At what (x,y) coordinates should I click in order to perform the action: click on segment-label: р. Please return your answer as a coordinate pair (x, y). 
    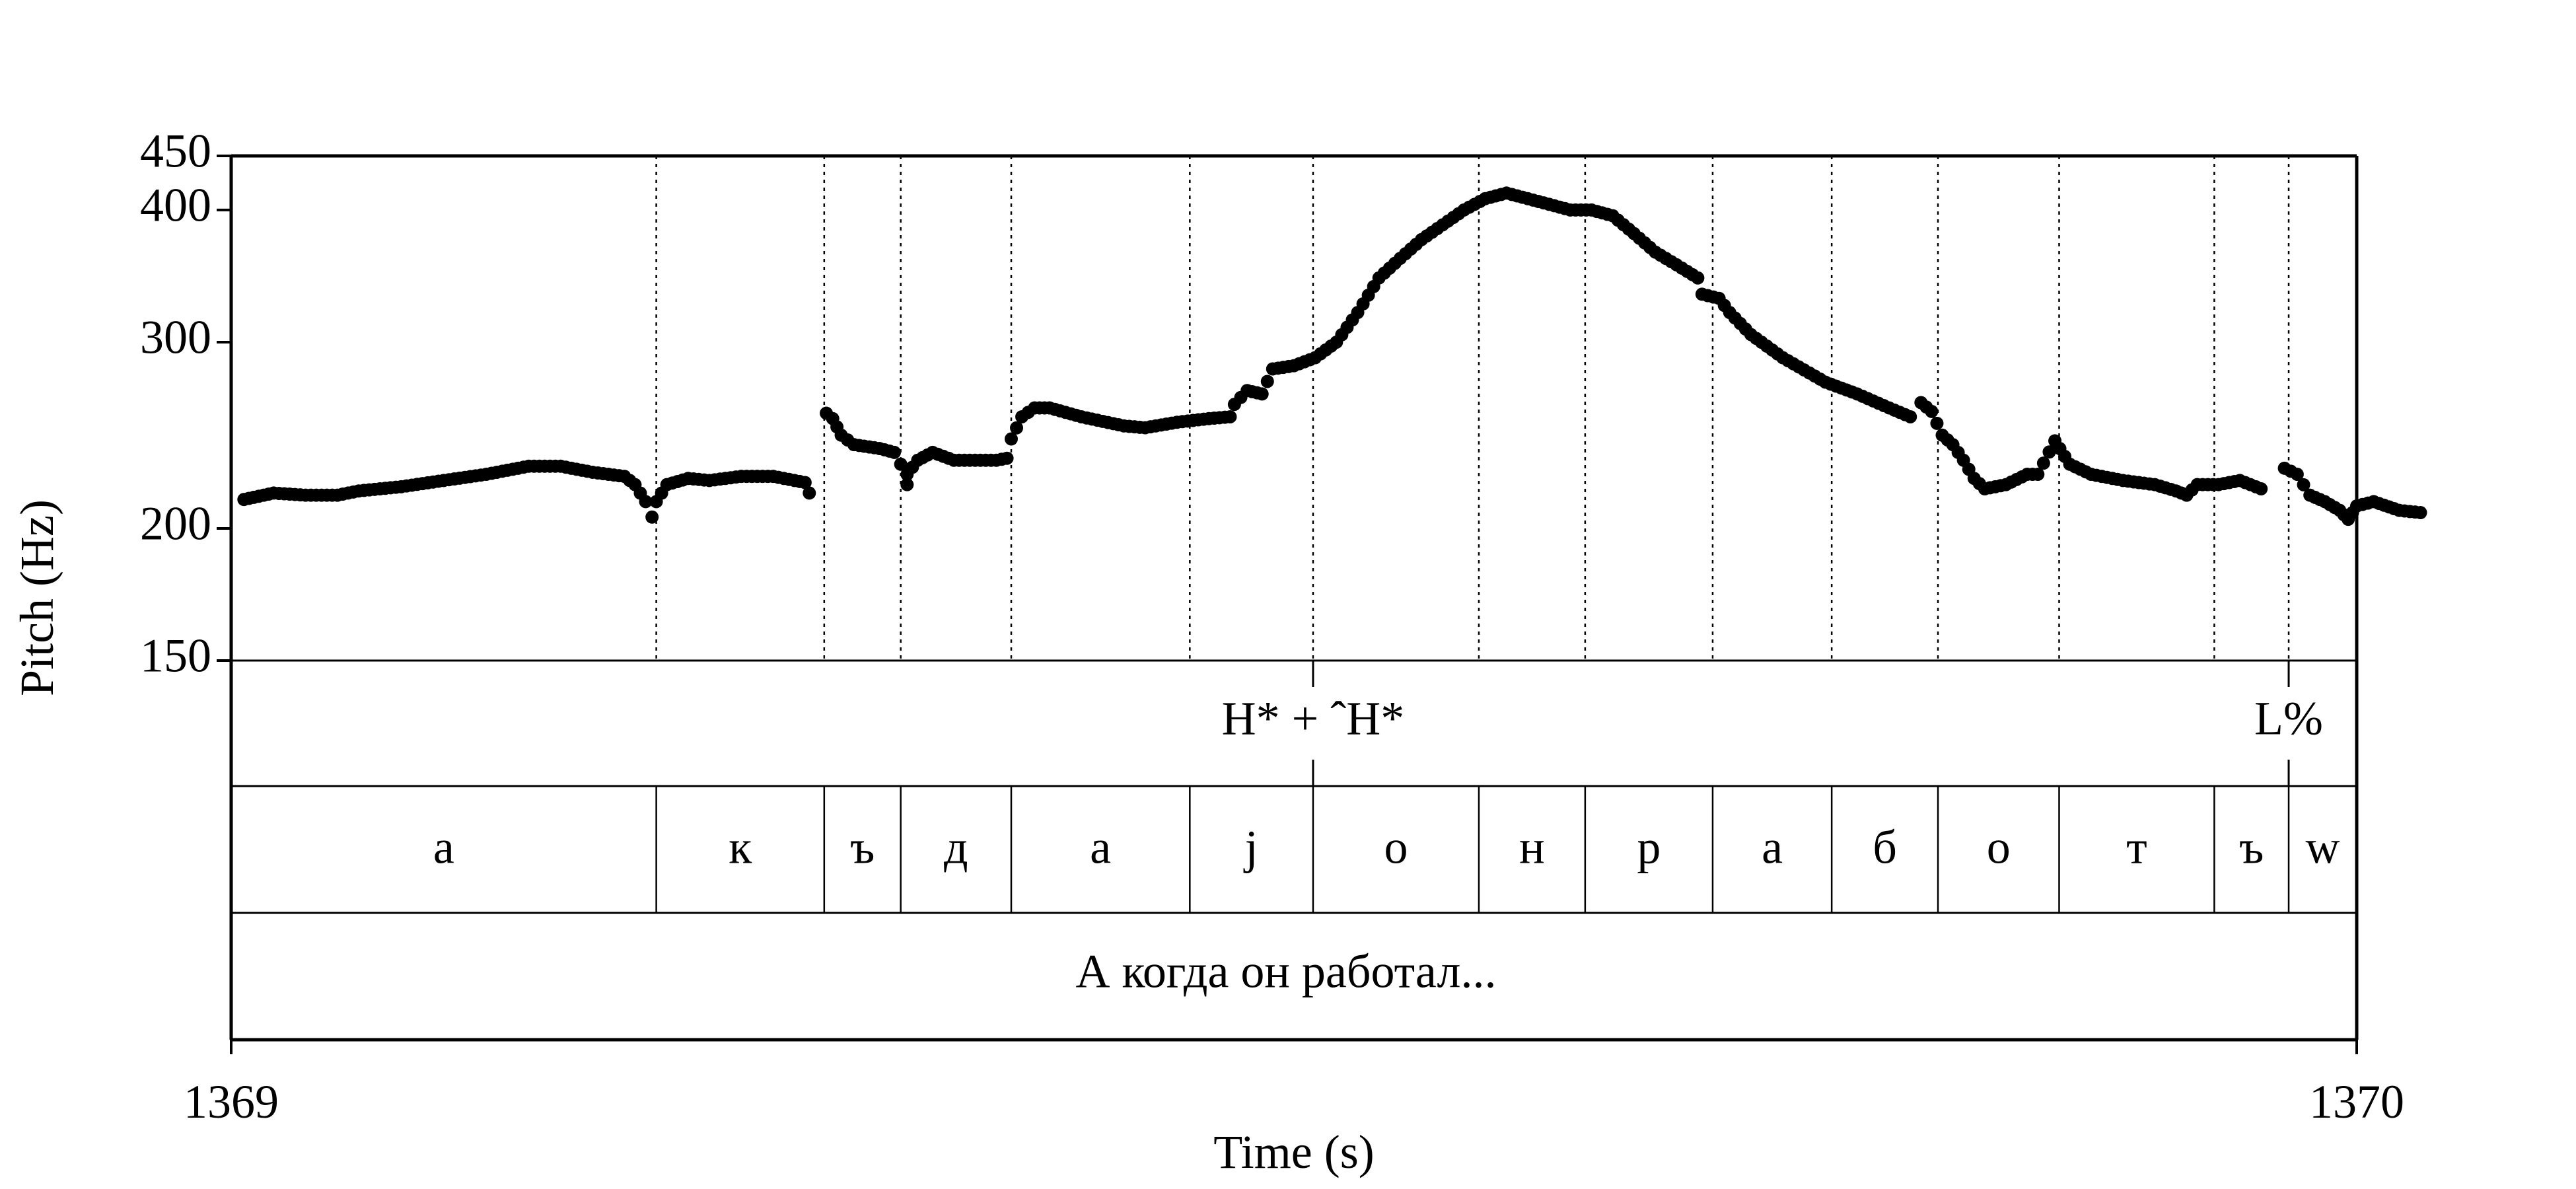
    Looking at the image, I should click on (1649, 847).